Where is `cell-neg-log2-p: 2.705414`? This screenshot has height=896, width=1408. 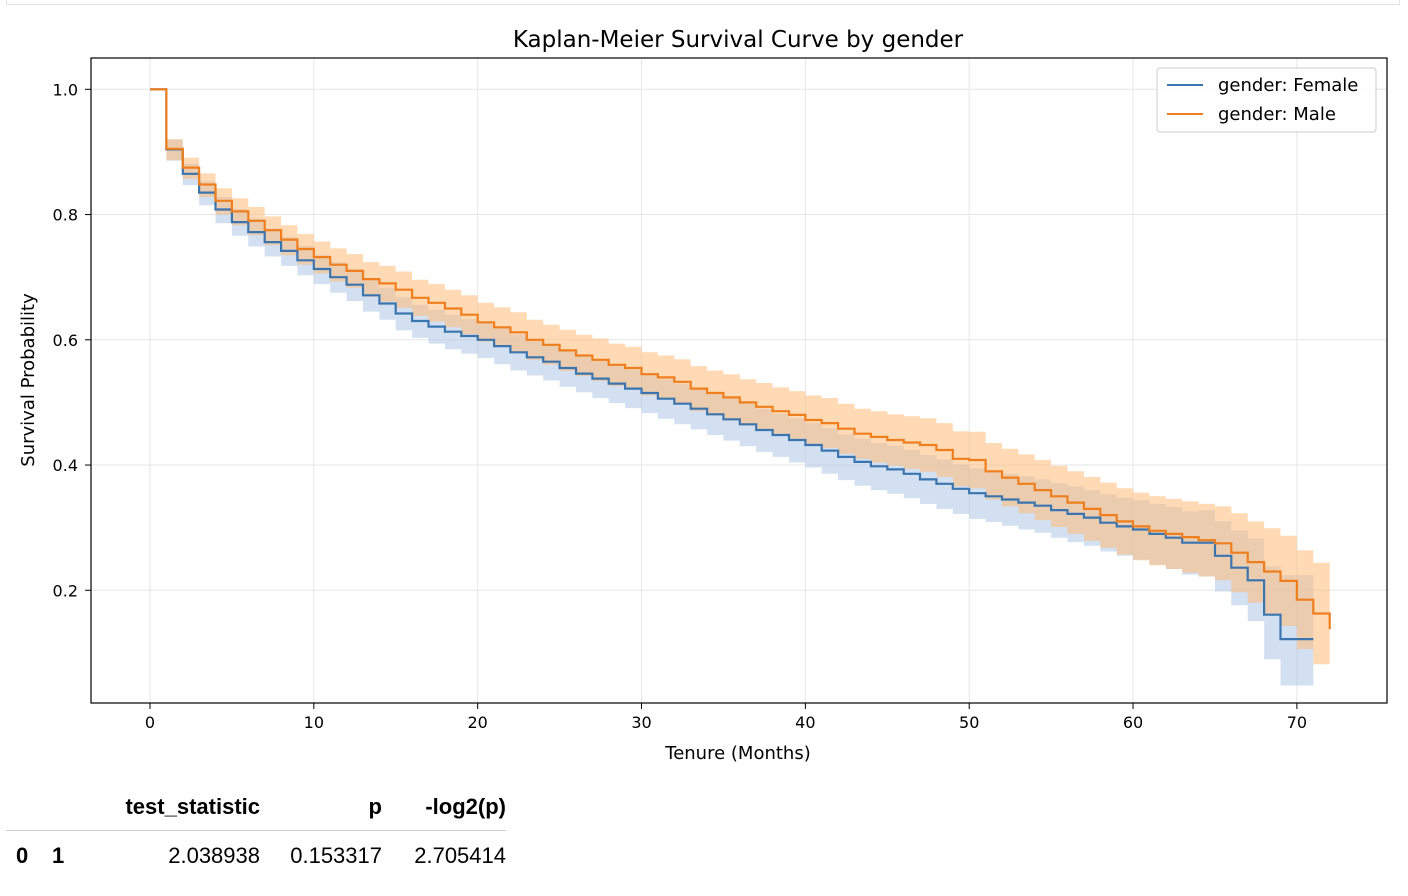 cell-neg-log2-p: 2.705414 is located at coordinates (460, 855).